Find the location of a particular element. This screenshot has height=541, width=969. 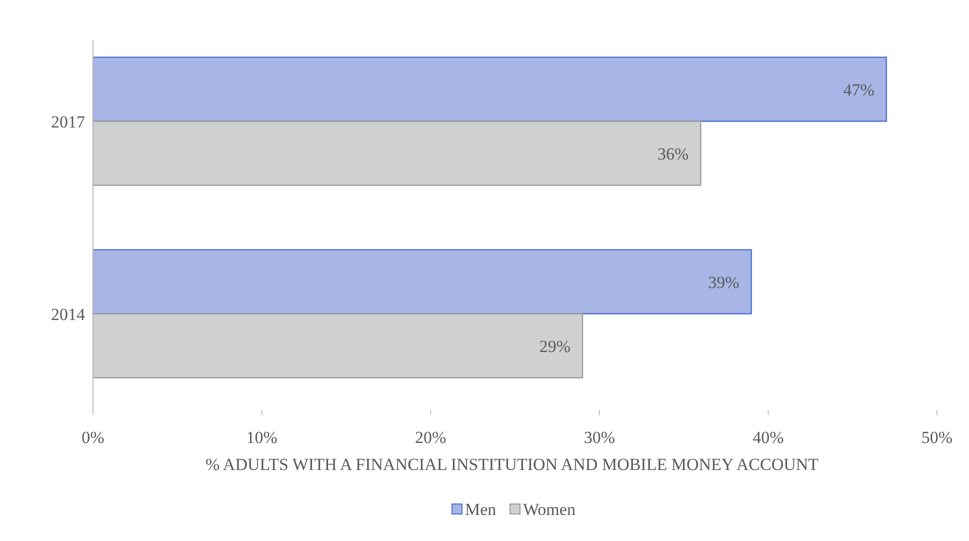

x-tick-label: 50% is located at coordinates (937, 437).